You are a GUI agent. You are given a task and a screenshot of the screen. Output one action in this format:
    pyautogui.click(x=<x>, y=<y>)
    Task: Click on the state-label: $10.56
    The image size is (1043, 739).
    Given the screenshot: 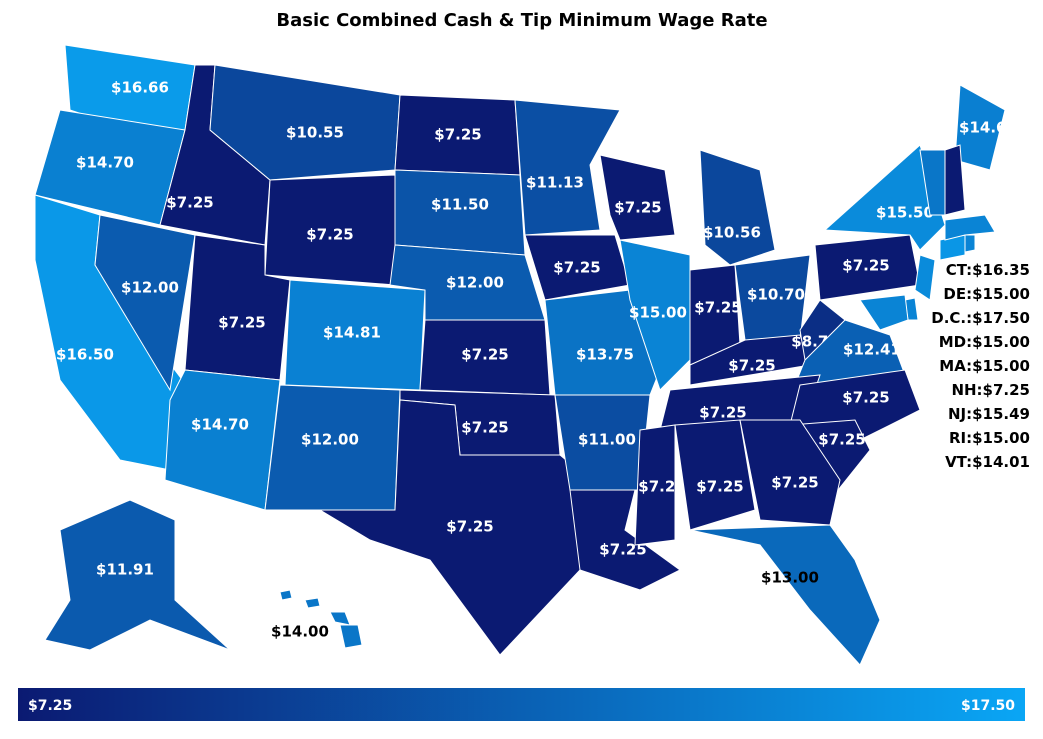 What is the action you would take?
    pyautogui.click(x=732, y=233)
    